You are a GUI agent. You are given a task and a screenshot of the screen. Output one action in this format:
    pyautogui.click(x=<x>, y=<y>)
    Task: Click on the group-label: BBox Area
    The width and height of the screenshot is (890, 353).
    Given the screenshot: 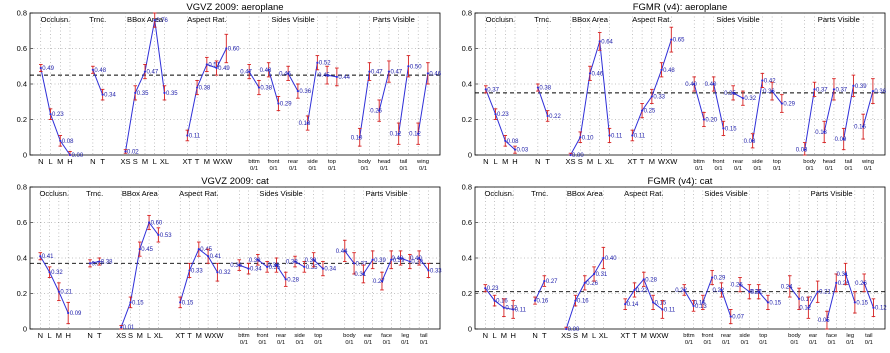 What is the action you would take?
    pyautogui.click(x=140, y=193)
    